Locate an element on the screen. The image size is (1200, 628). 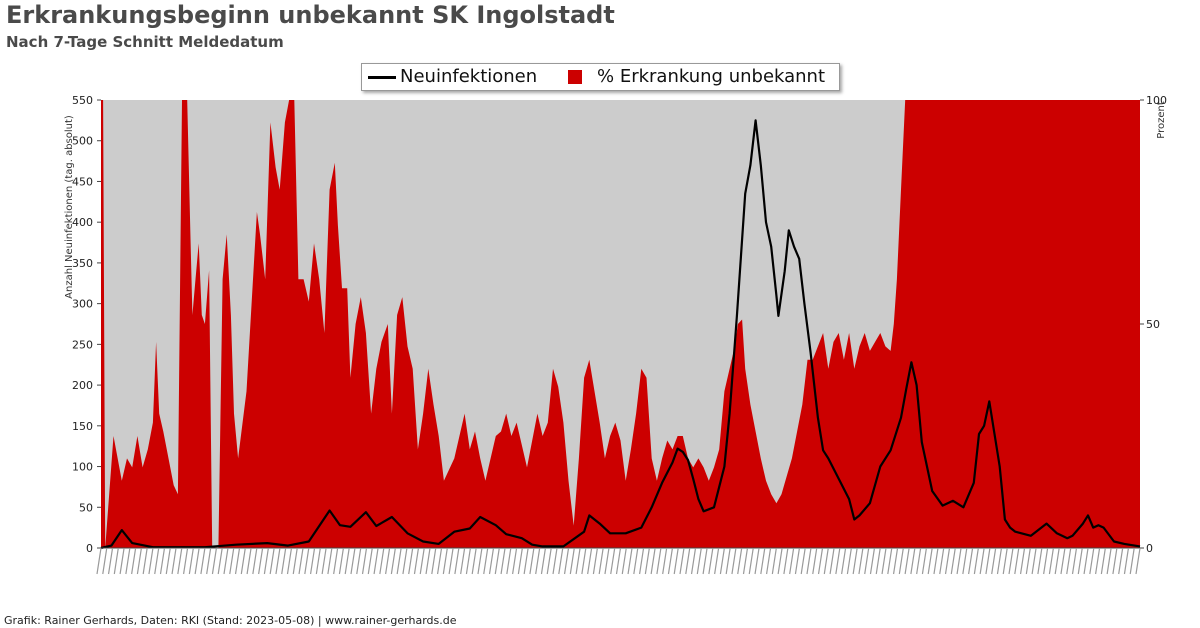
left-tick-label: 500 is located at coordinates (82, 141).